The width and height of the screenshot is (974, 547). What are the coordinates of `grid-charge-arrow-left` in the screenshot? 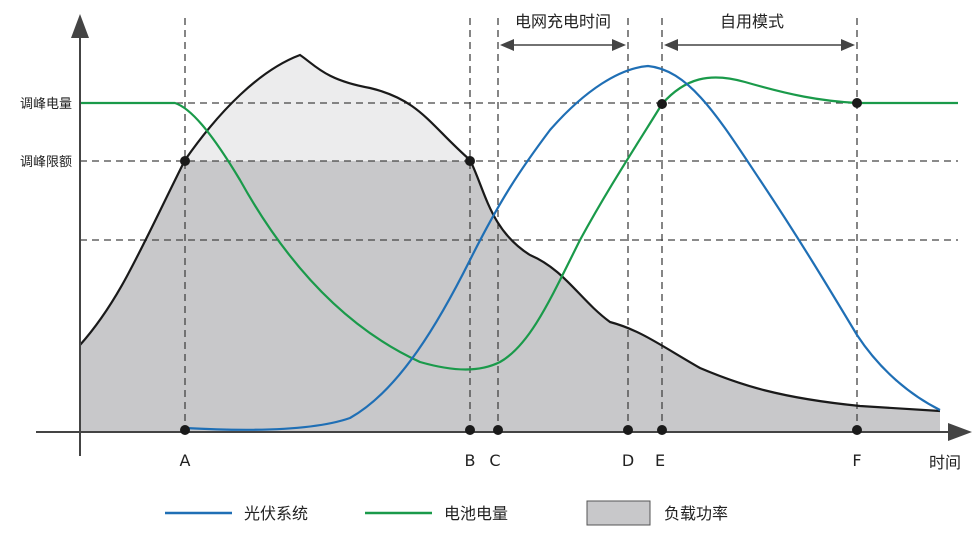 It's located at (507, 45).